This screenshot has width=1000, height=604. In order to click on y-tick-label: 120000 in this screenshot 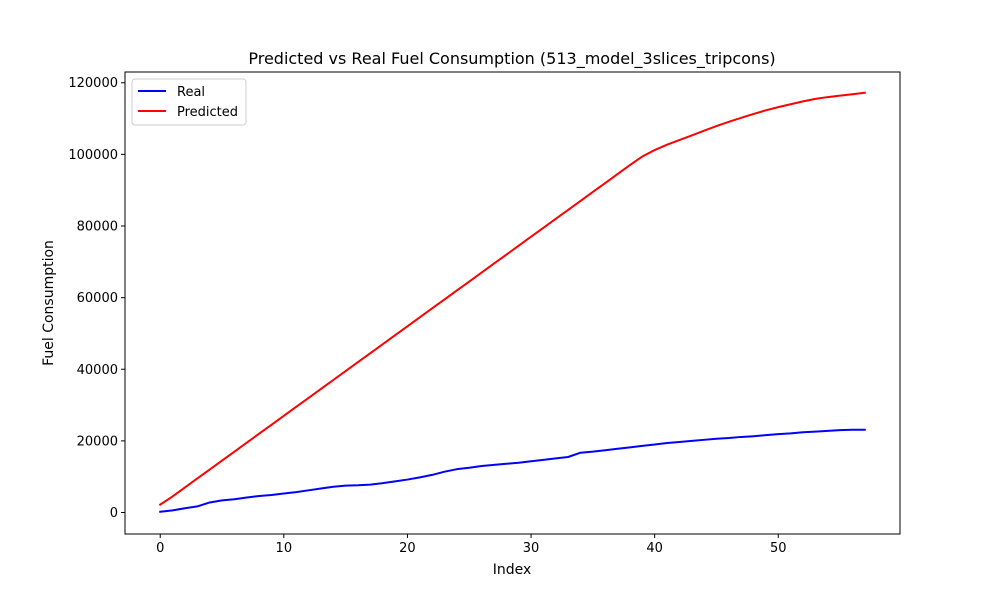, I will do `click(93, 83)`.